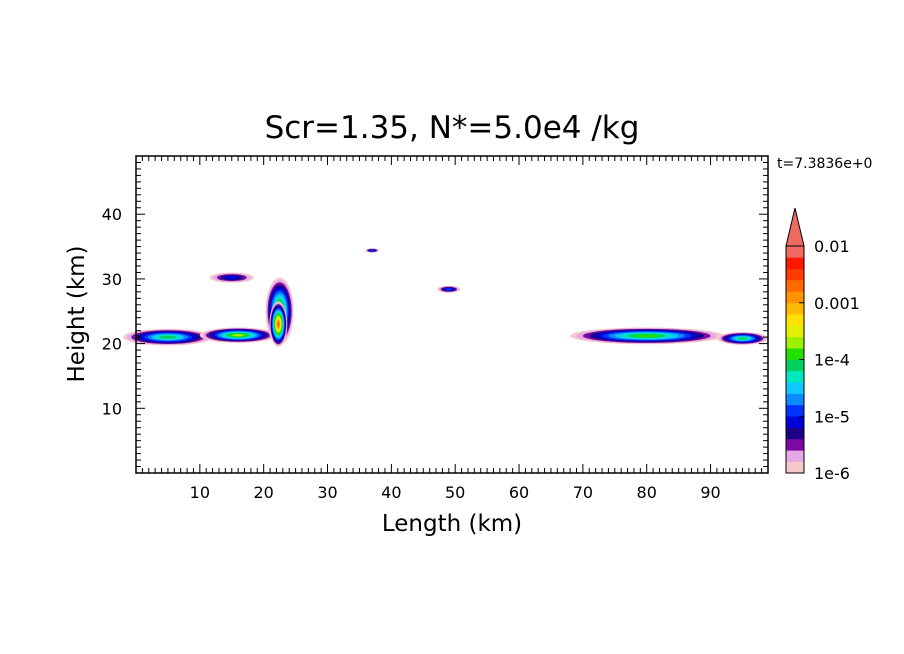 This screenshot has height=654, width=904. What do you see at coordinates (445, 297) in the screenshot?
I see `concentration-field` at bounding box center [445, 297].